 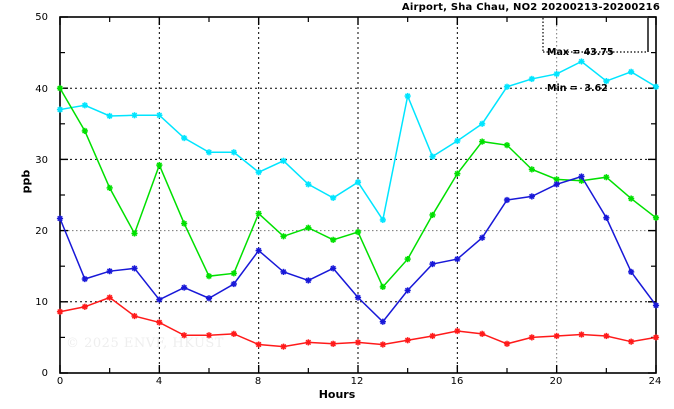 I want to click on y-tick-label-40: 40, so click(x=41, y=89).